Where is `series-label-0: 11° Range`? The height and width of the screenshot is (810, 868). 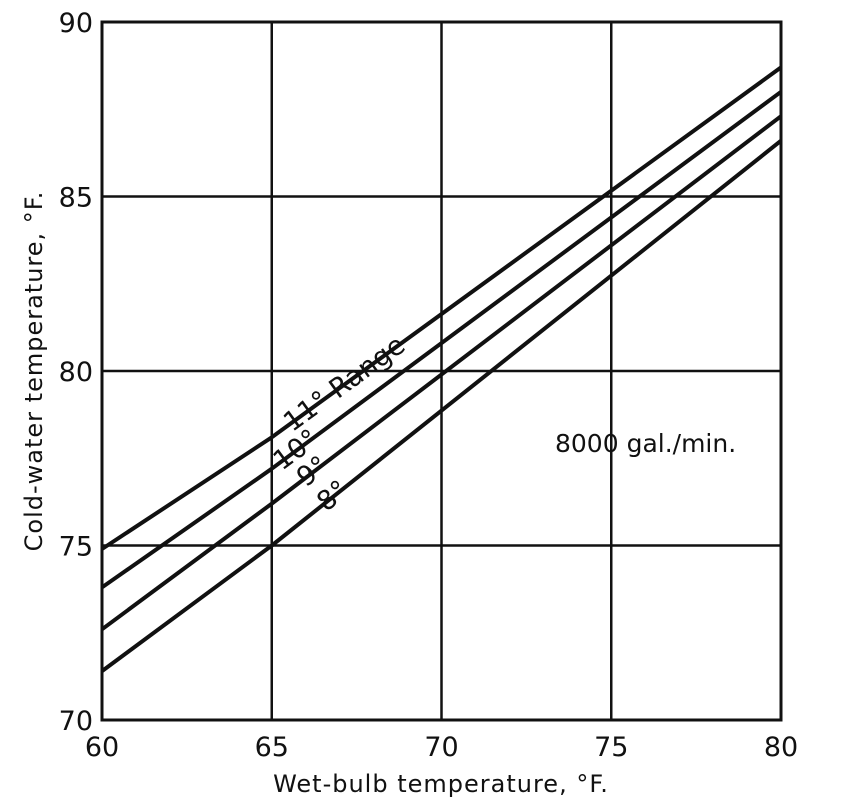
series-label-0: 11° Range is located at coordinates (344, 384).